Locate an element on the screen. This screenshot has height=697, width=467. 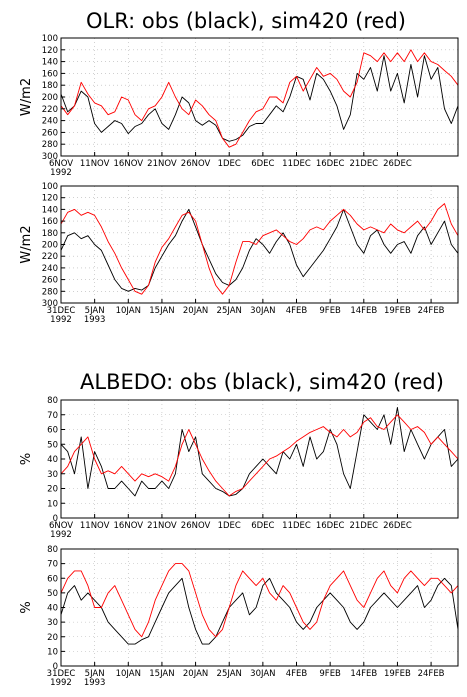
olr-title: OLR: obs (black), sim420 (red) is located at coordinates (246, 21).